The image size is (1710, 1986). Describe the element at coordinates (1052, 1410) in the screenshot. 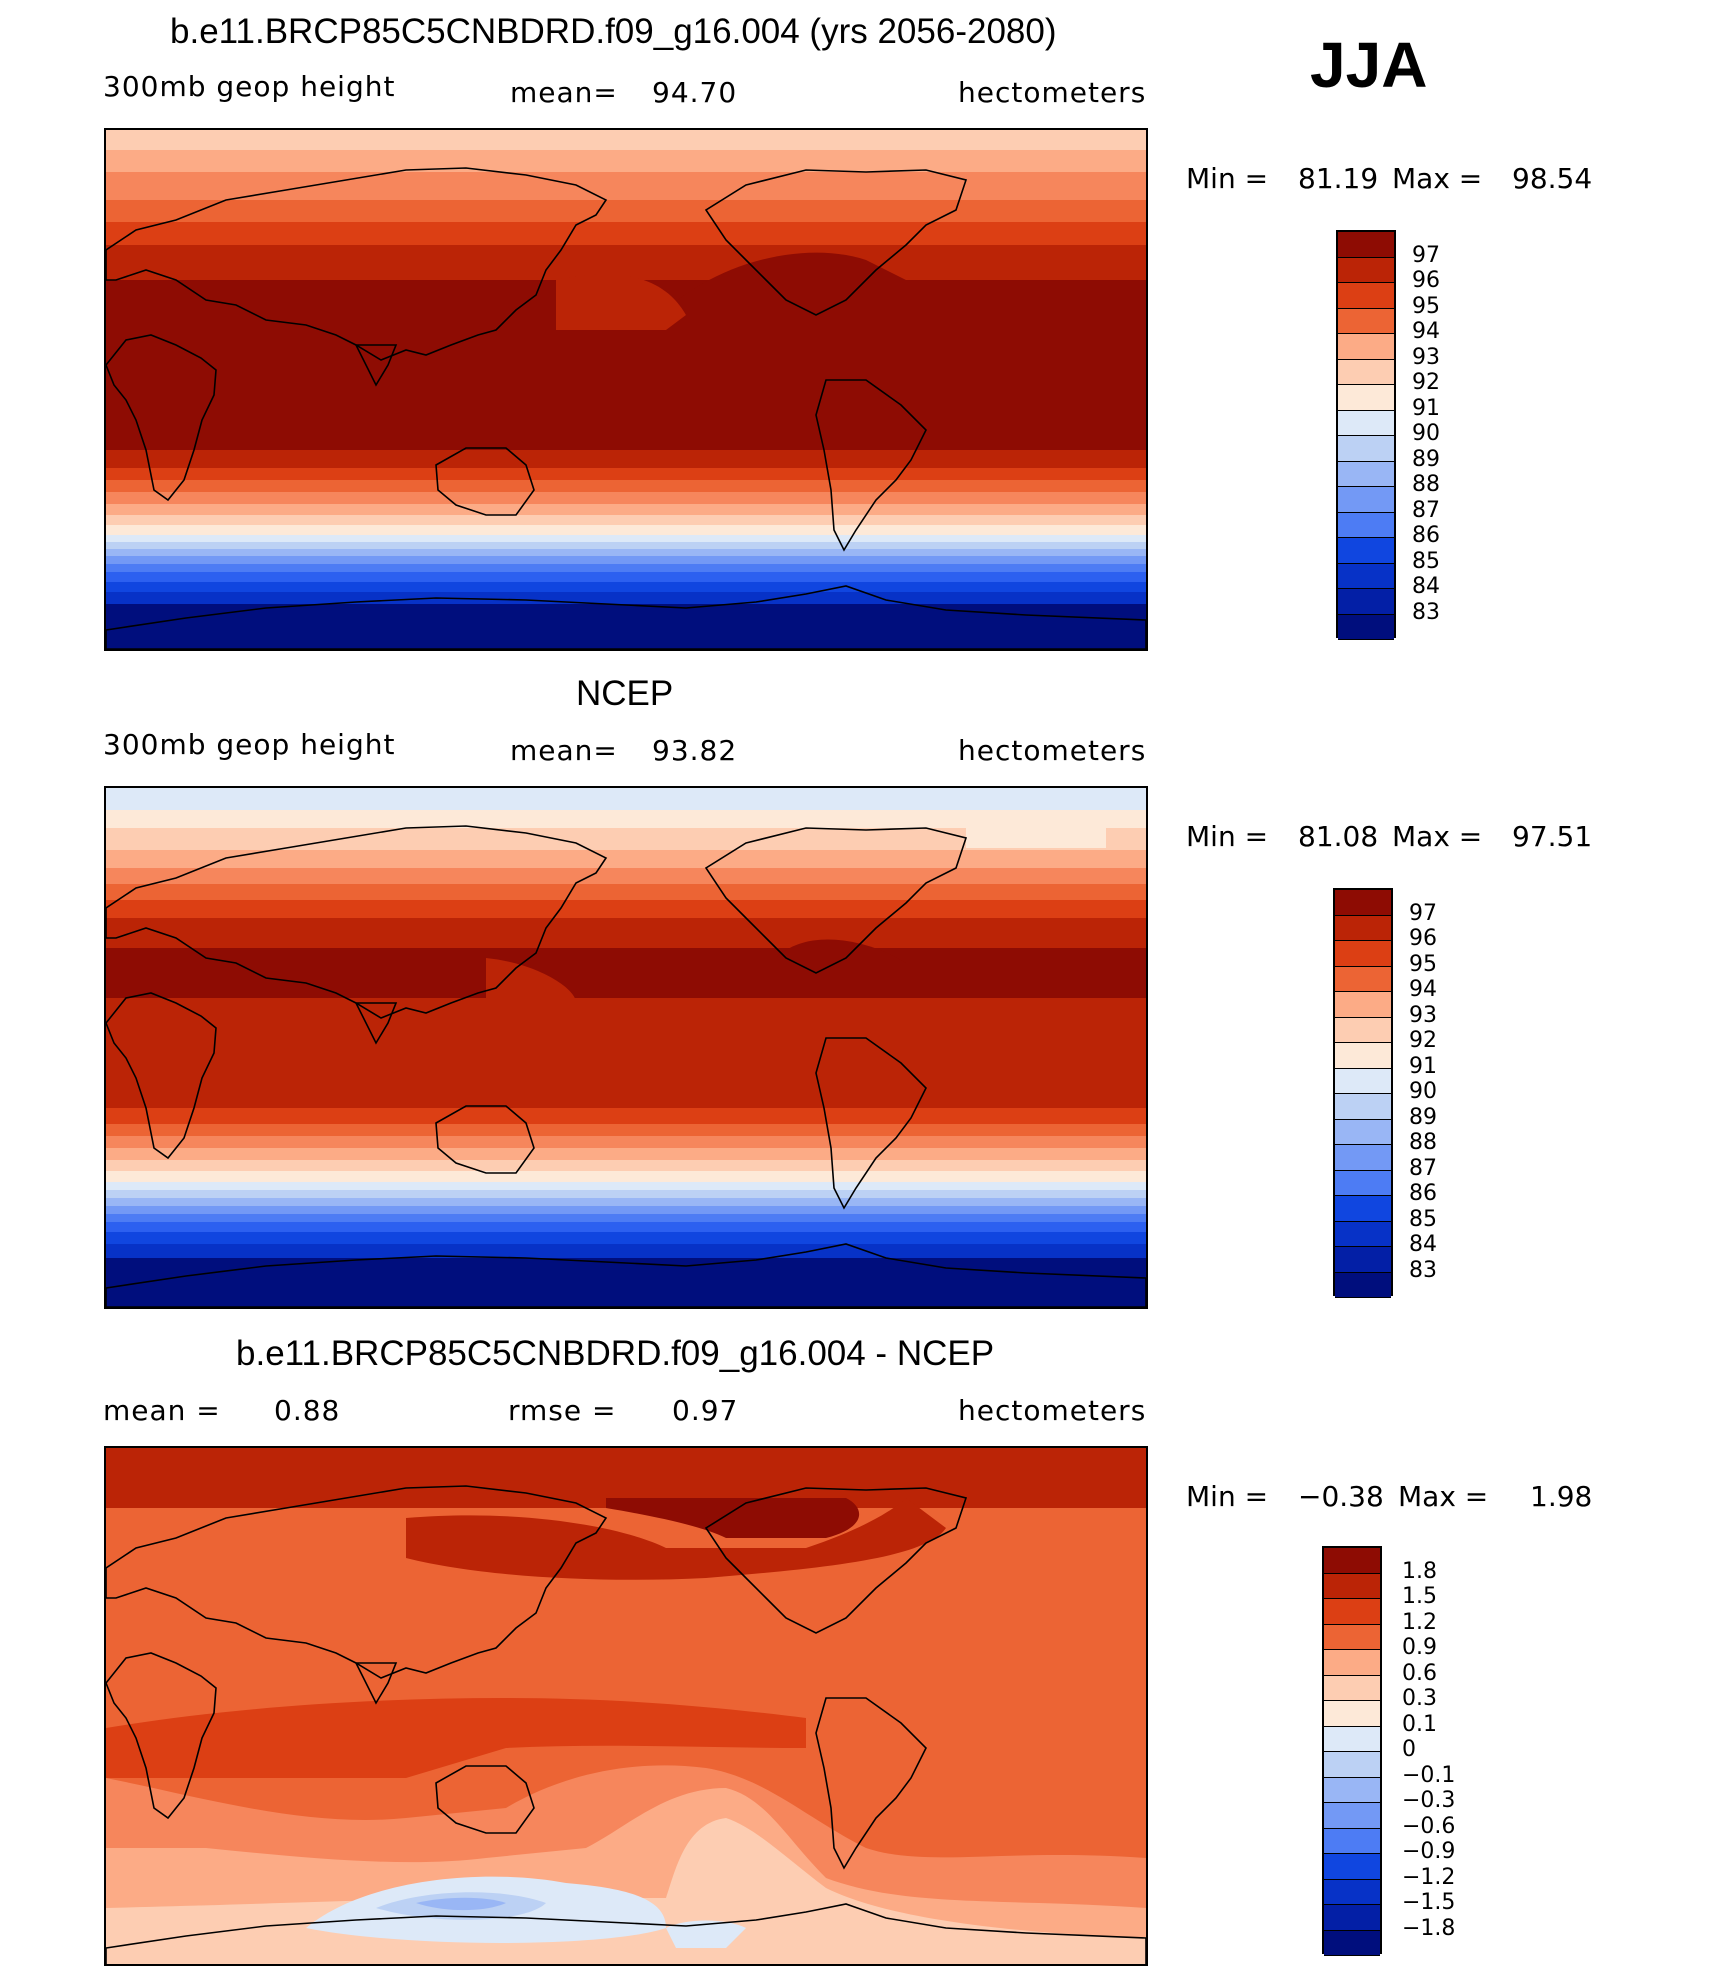

I see `units-label: hectometers` at that location.